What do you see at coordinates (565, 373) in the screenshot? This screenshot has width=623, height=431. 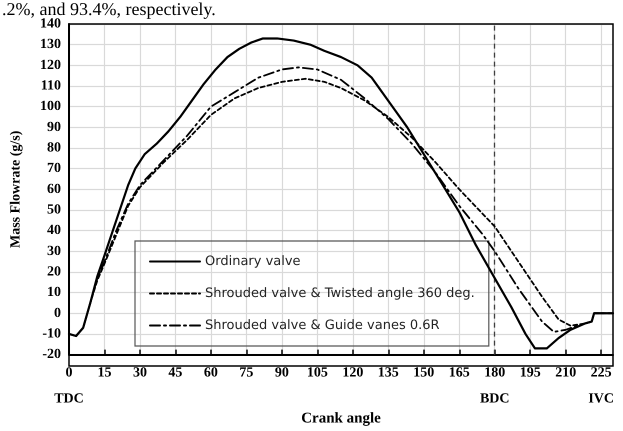 I see `x-tick-label: 210` at bounding box center [565, 373].